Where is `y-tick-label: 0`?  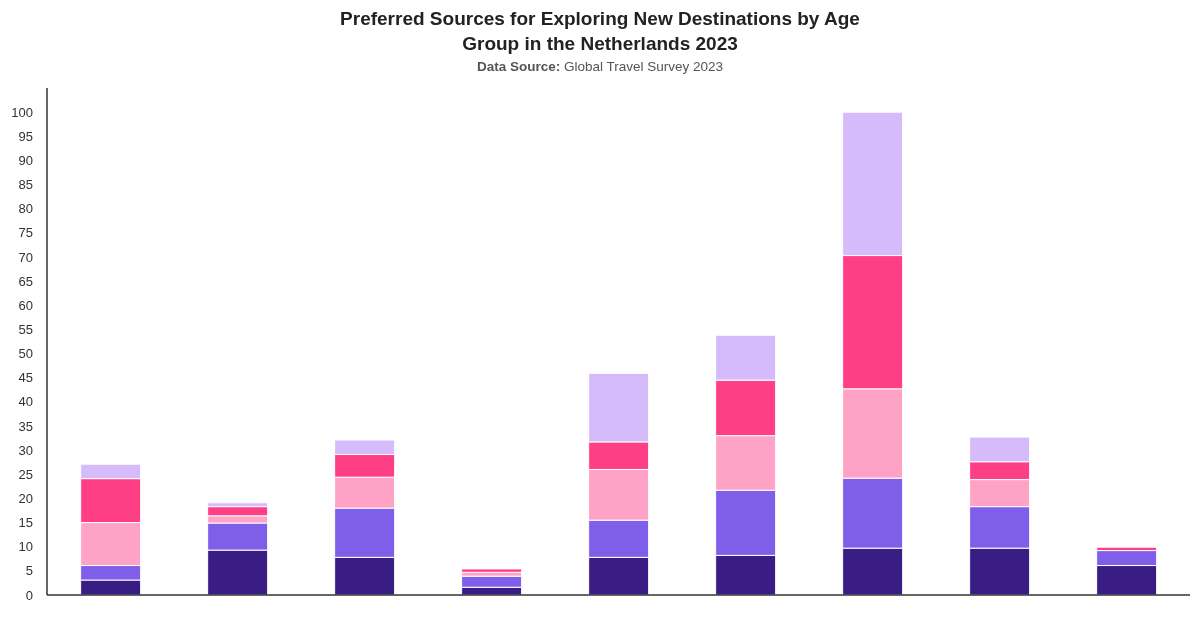 y-tick-label: 0 is located at coordinates (29, 595).